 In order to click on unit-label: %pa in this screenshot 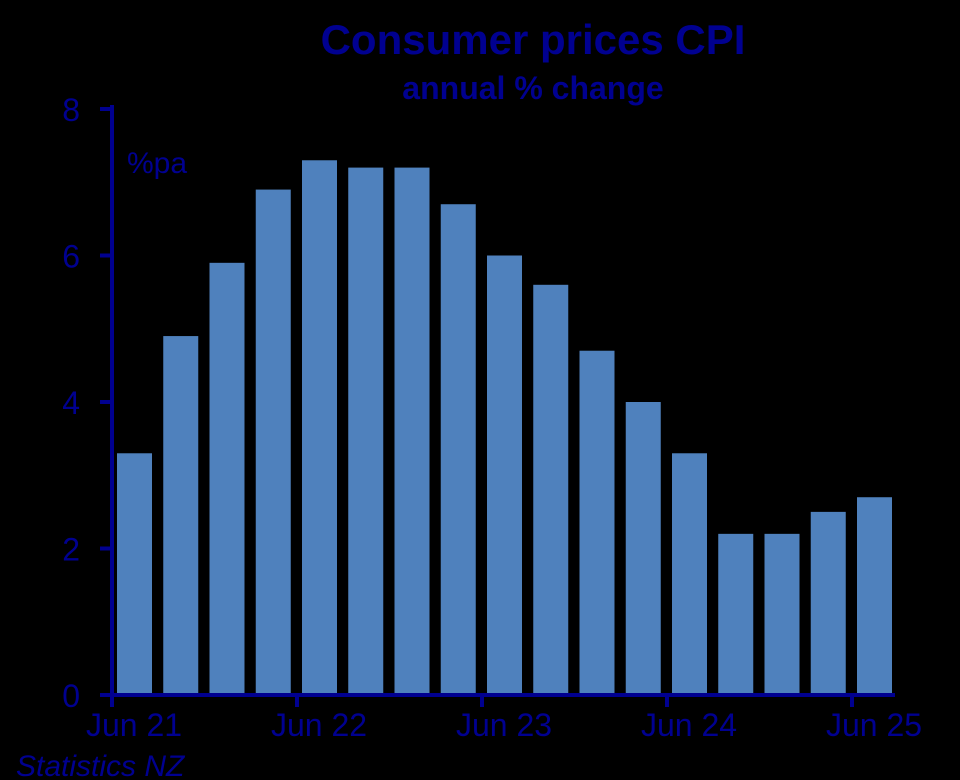, I will do `click(157, 163)`.